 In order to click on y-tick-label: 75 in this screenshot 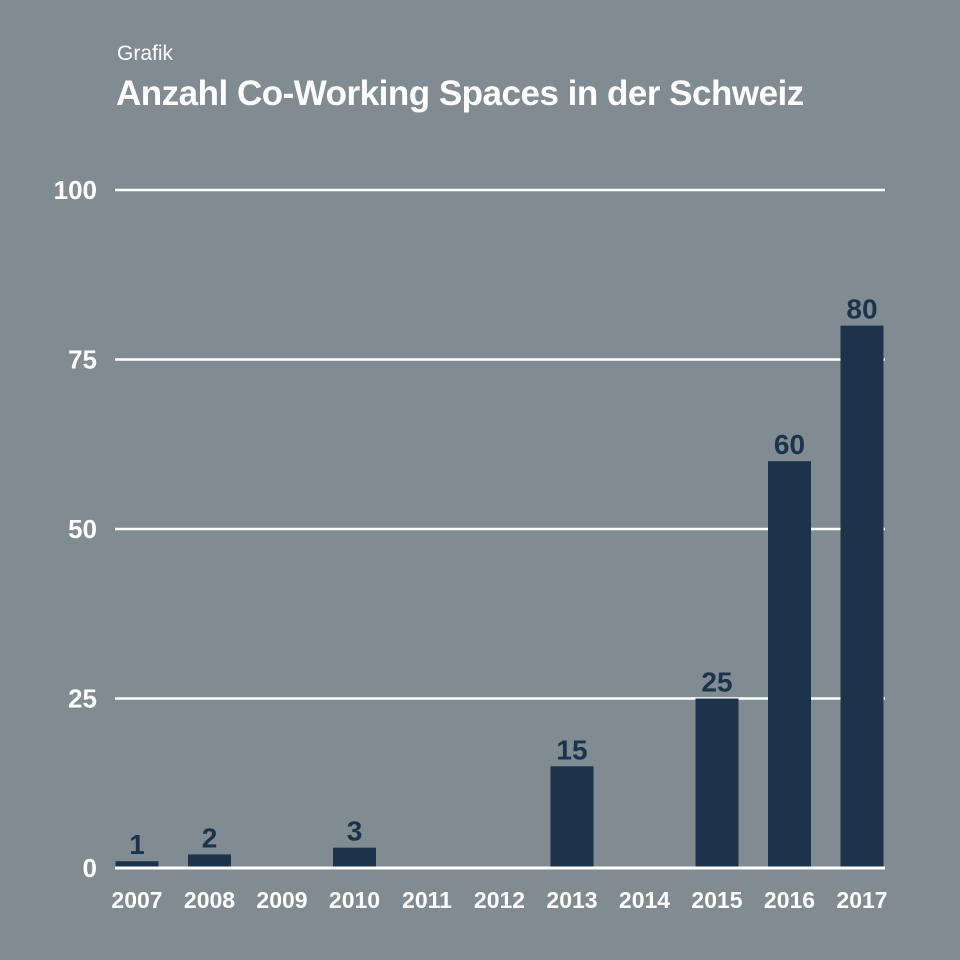, I will do `click(82, 360)`.